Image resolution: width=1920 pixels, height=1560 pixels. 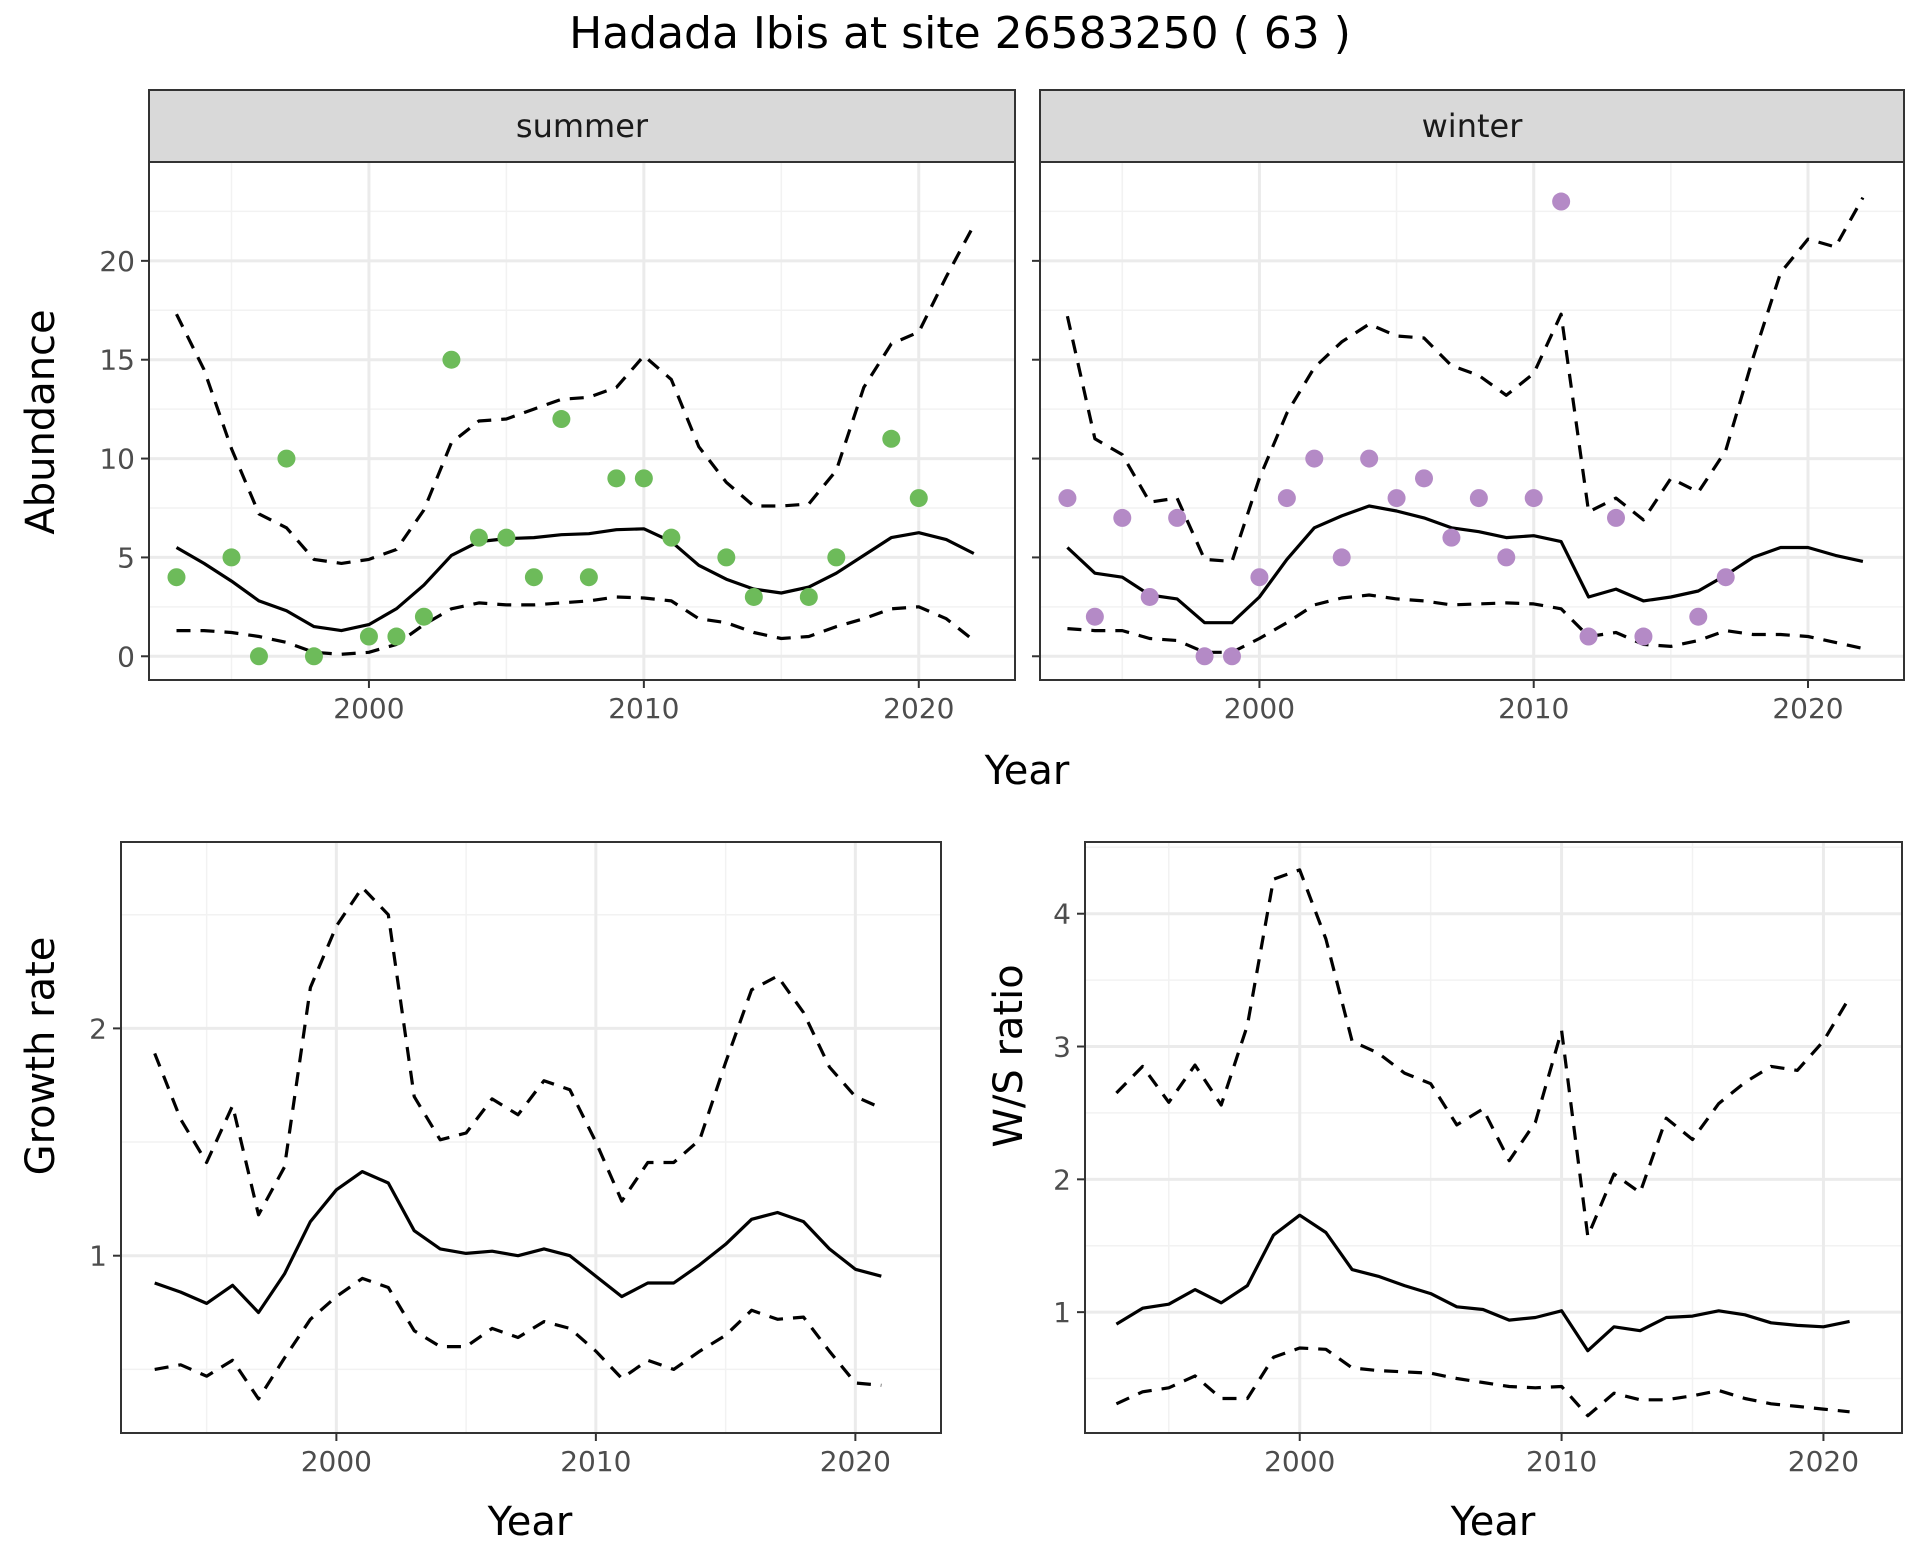 What do you see at coordinates (126, 557) in the screenshot?
I see `y-tick-label: 5` at bounding box center [126, 557].